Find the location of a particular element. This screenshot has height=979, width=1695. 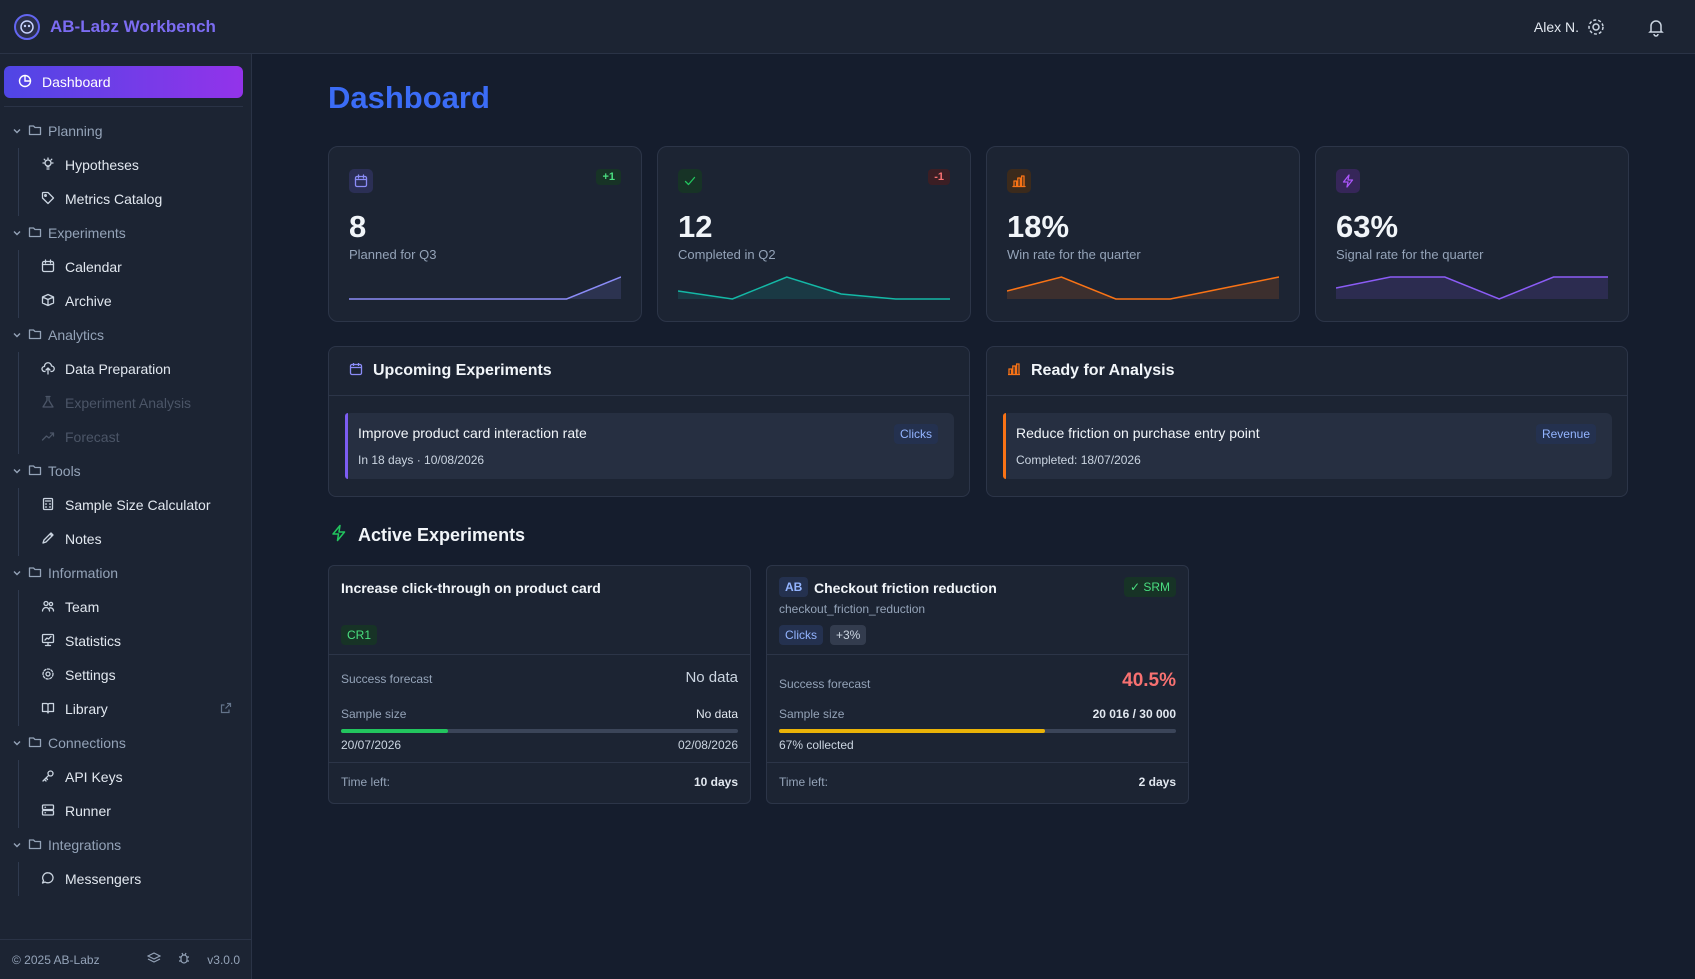

gear-icon is located at coordinates (1596, 27).